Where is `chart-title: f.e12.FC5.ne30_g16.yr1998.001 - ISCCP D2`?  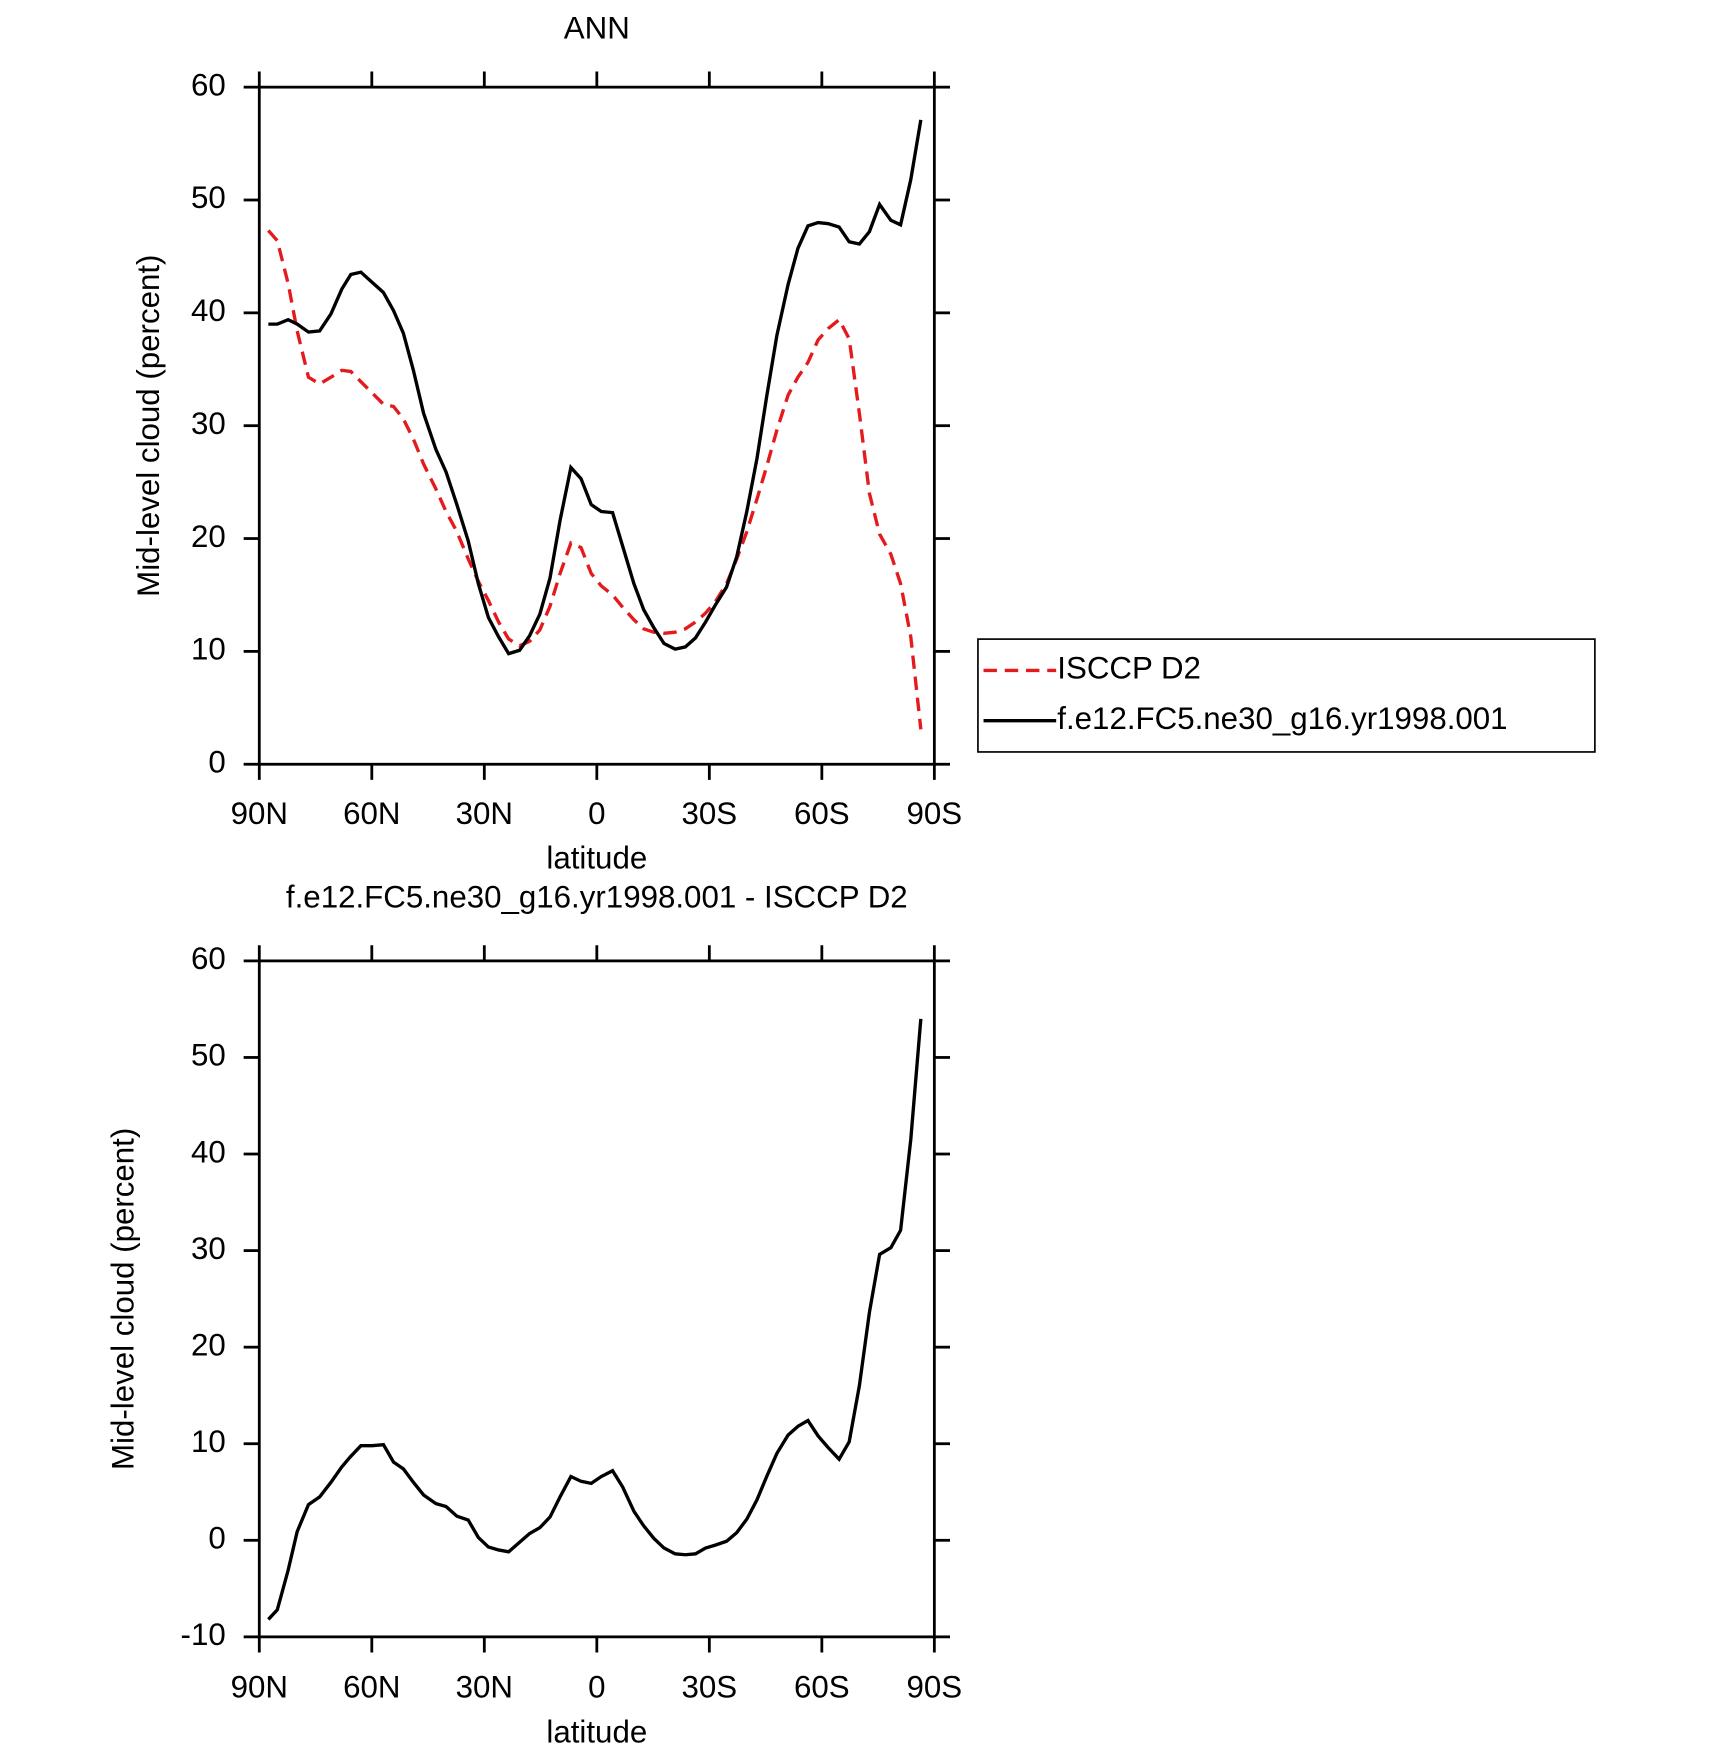 chart-title: f.e12.FC5.ne30_g16.yr1998.001 - ISCCP D2 is located at coordinates (597, 897).